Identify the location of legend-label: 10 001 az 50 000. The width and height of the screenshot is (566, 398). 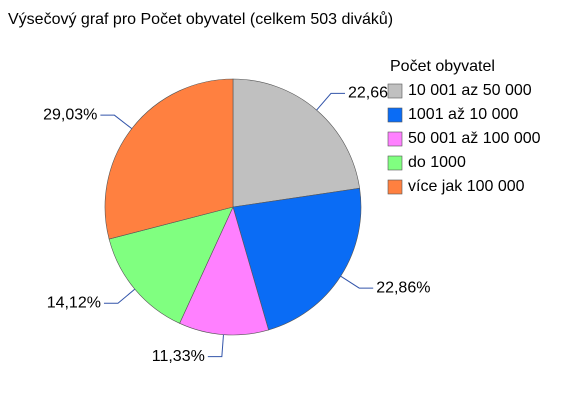
(470, 90).